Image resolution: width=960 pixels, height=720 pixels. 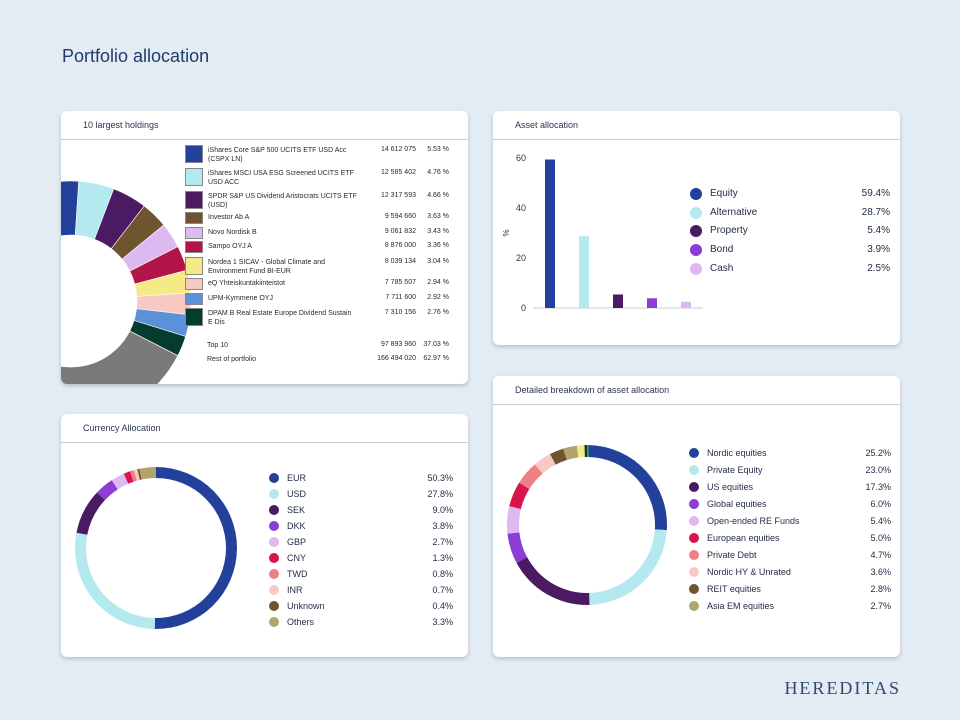 I want to click on currency-title: Currency Allocation, so click(x=122, y=428).